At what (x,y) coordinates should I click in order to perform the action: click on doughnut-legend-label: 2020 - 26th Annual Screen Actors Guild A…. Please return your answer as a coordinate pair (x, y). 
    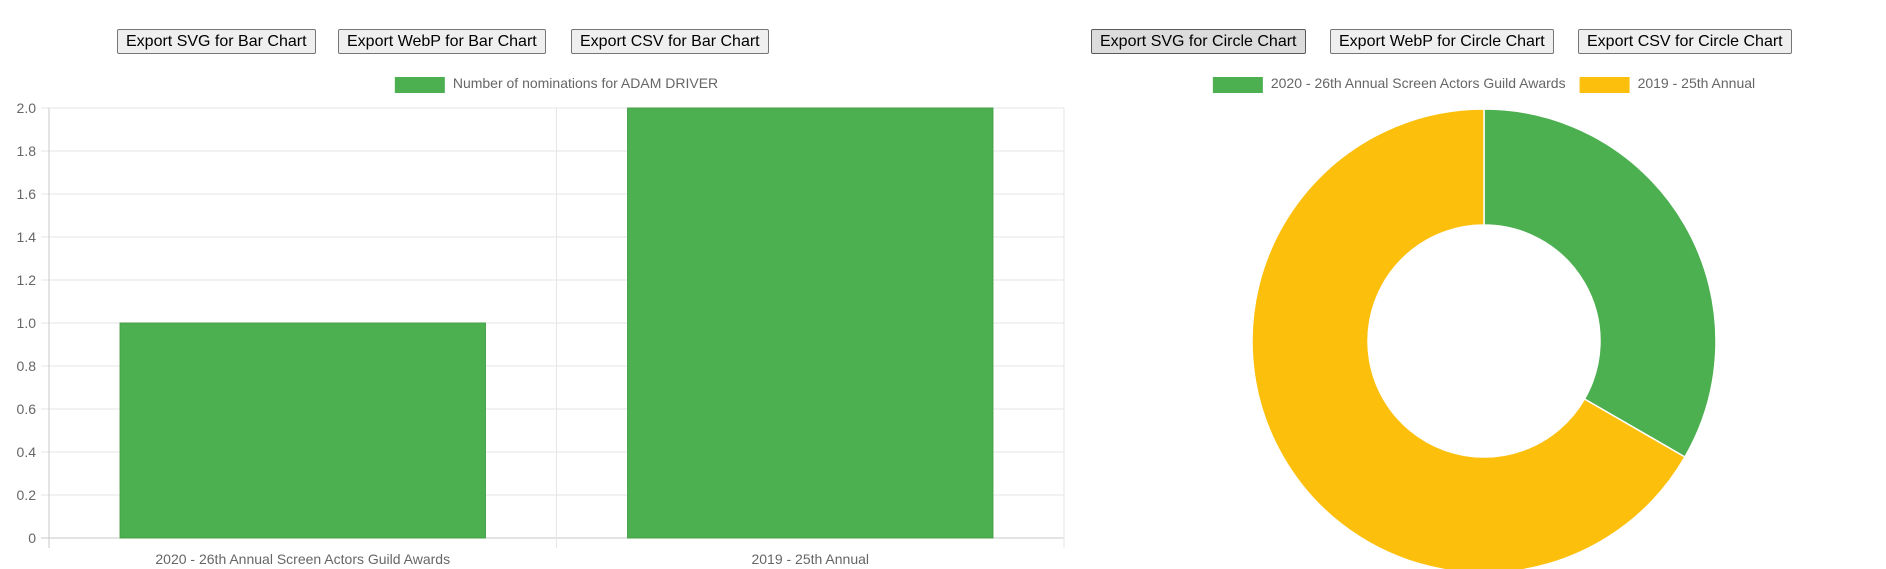
    Looking at the image, I should click on (1418, 83).